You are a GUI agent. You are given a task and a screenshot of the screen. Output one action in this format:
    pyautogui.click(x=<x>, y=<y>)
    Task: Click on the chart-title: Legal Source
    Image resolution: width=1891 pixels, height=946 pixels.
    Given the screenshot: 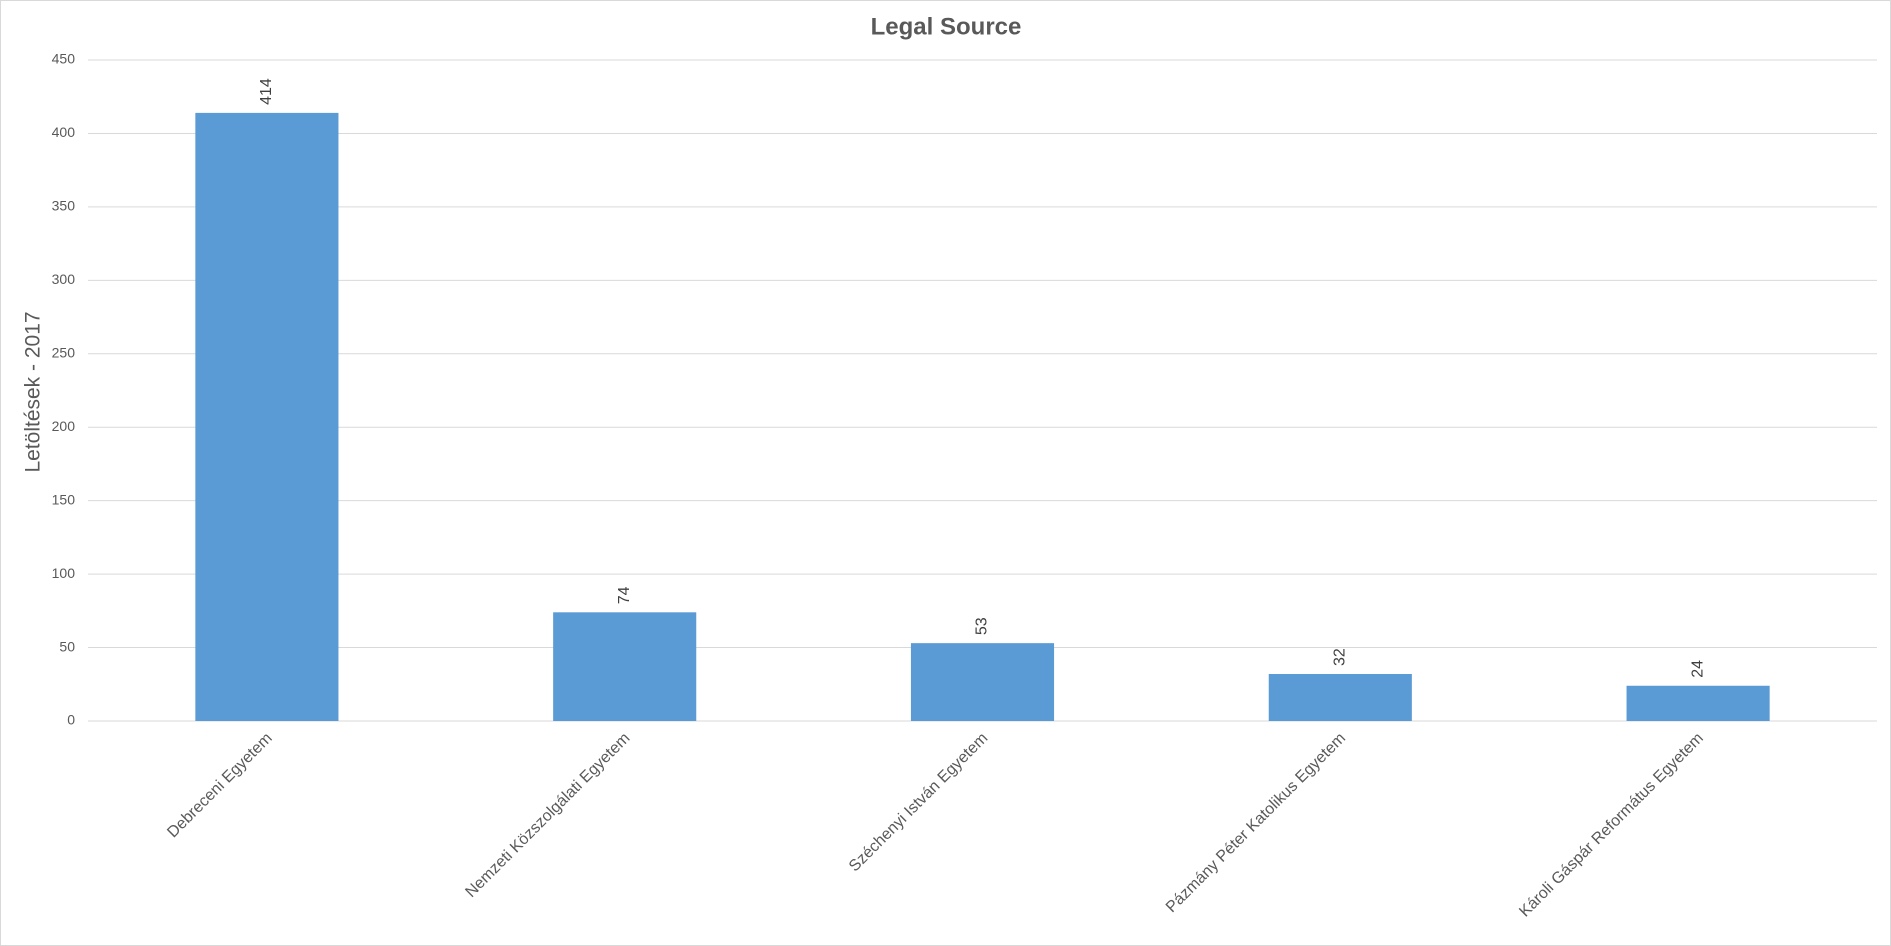 What is the action you would take?
    pyautogui.click(x=946, y=26)
    